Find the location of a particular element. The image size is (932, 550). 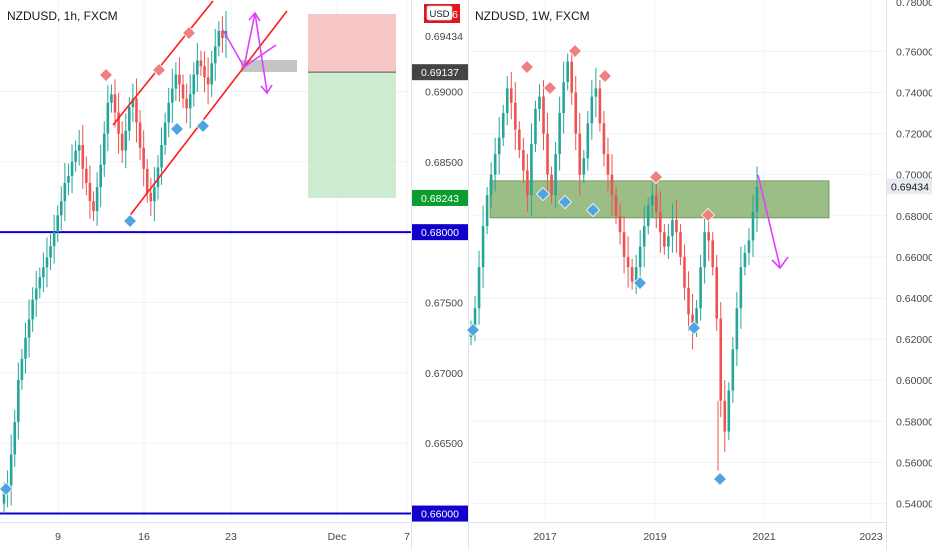

currency-chip is located at coordinates (439, 13).